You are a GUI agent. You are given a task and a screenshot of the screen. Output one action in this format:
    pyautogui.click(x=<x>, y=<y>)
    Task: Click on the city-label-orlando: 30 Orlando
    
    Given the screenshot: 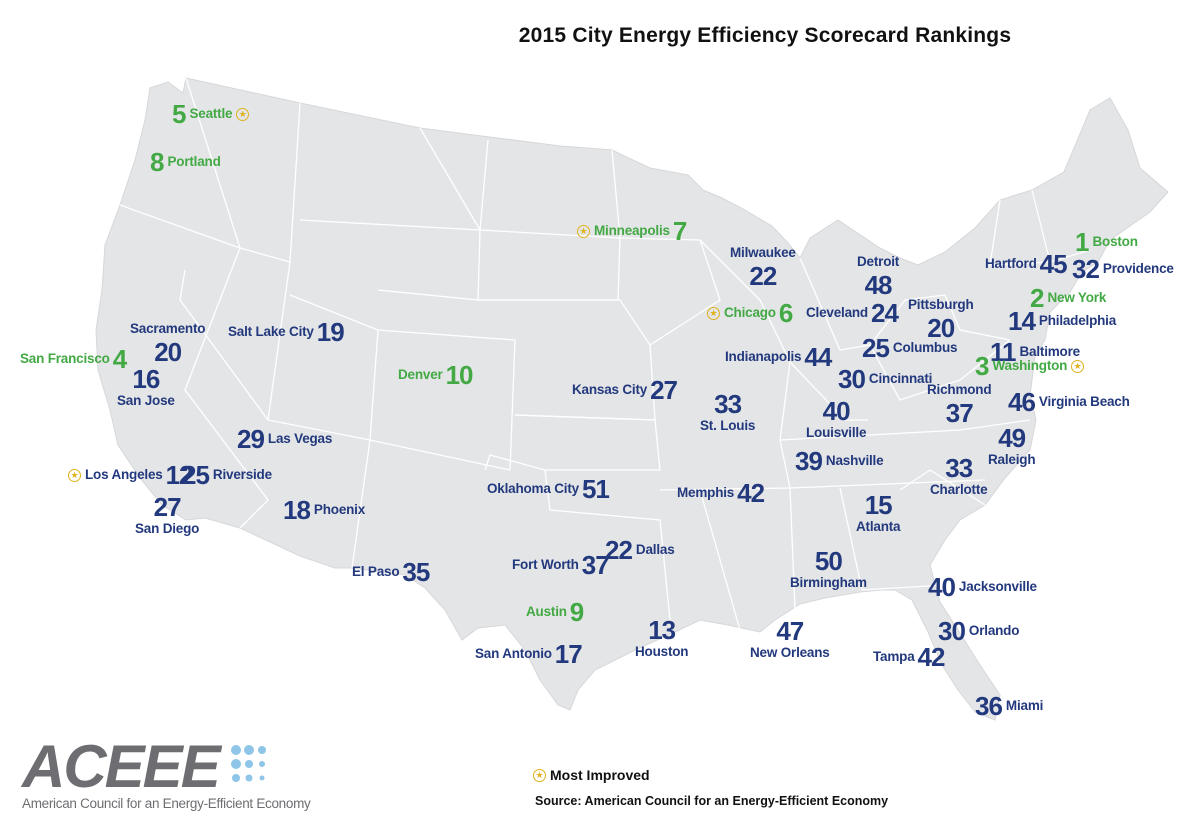 What is the action you would take?
    pyautogui.click(x=978, y=631)
    